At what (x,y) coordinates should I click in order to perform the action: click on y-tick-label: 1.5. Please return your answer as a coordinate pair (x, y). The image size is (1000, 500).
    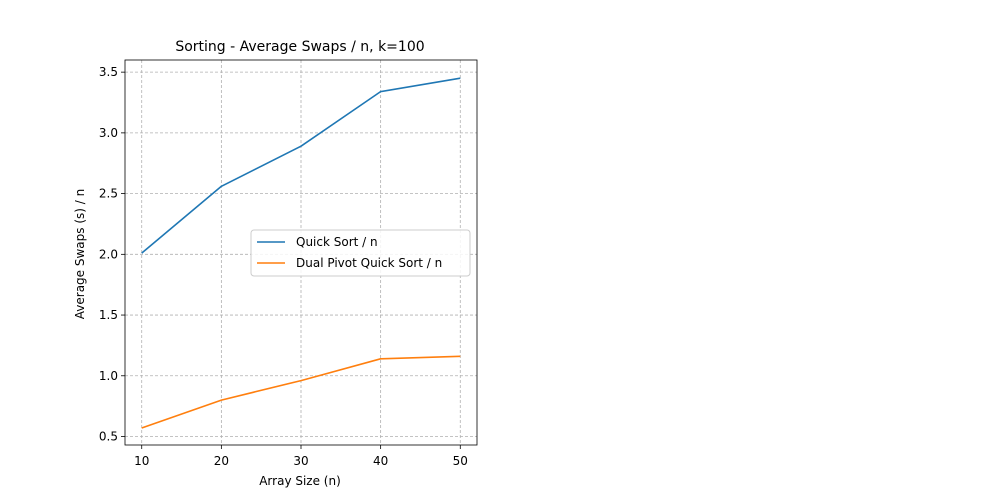
    Looking at the image, I should click on (108, 315).